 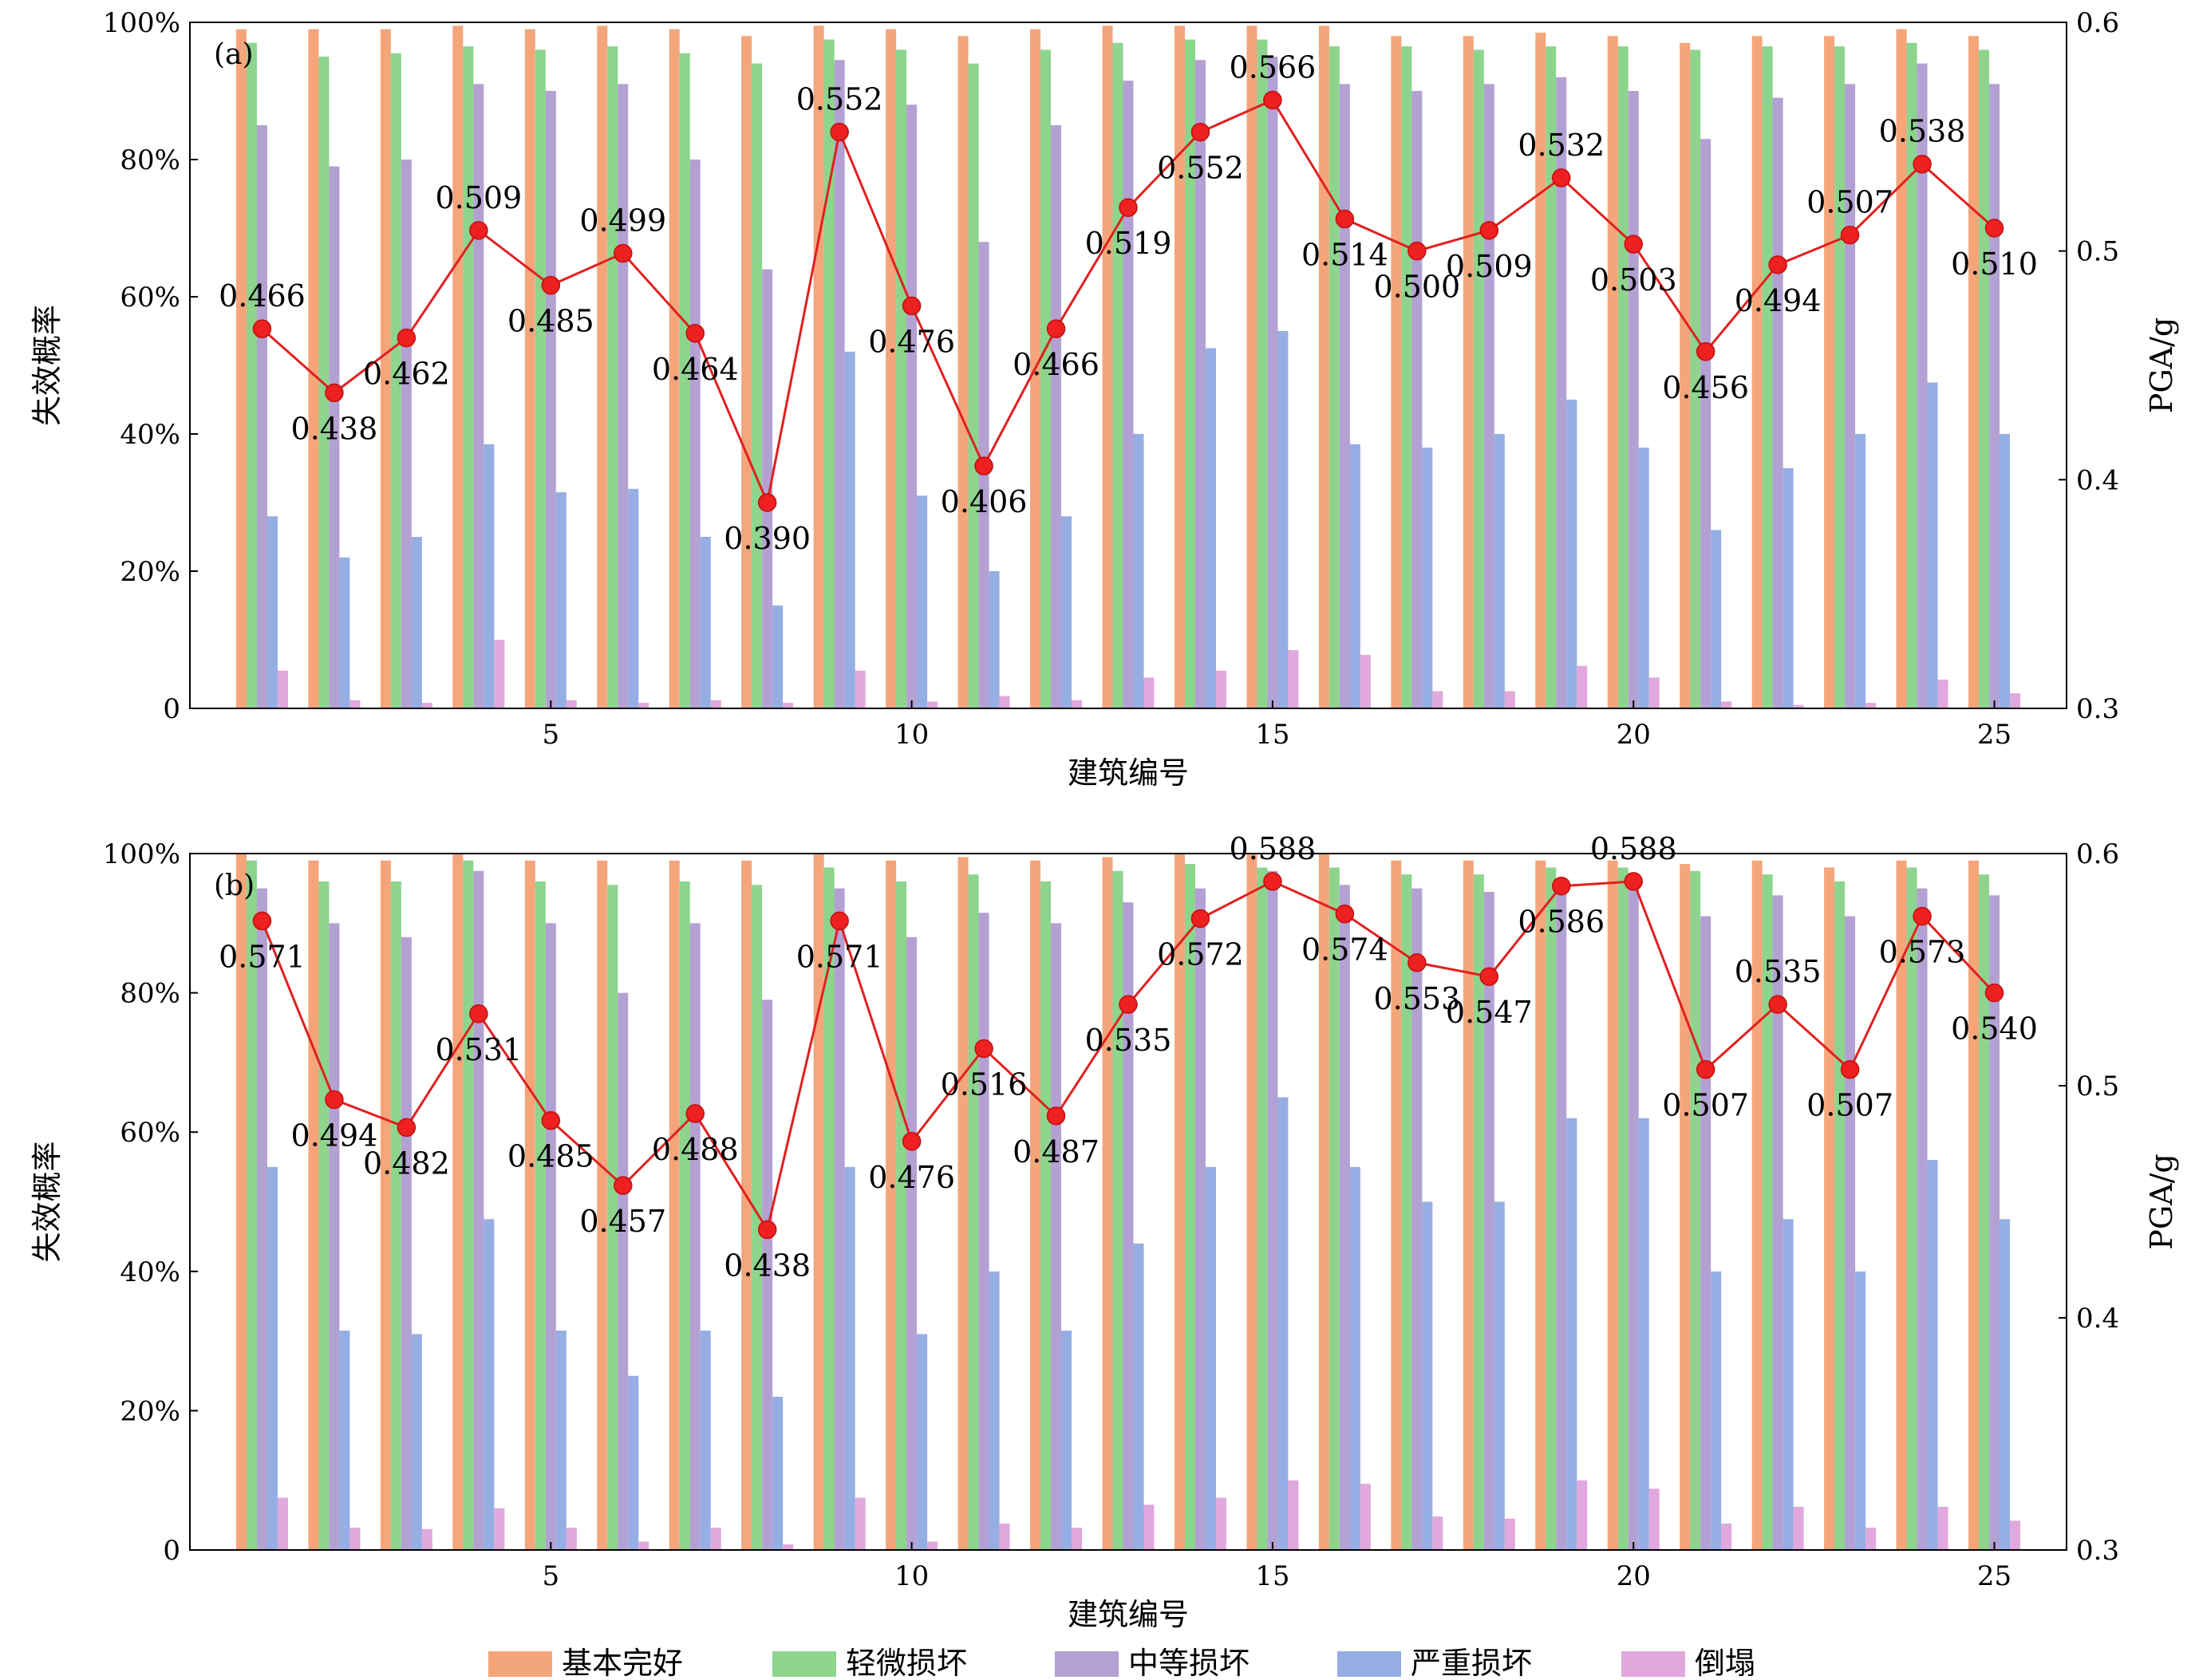 What do you see at coordinates (911, 1576) in the screenshot?
I see `x-tick-label: 10` at bounding box center [911, 1576].